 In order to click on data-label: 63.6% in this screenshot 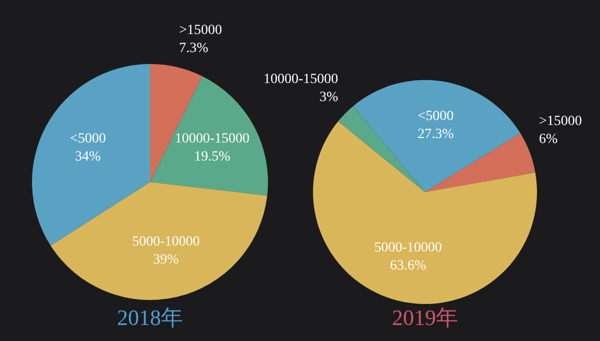, I will do `click(408, 266)`.